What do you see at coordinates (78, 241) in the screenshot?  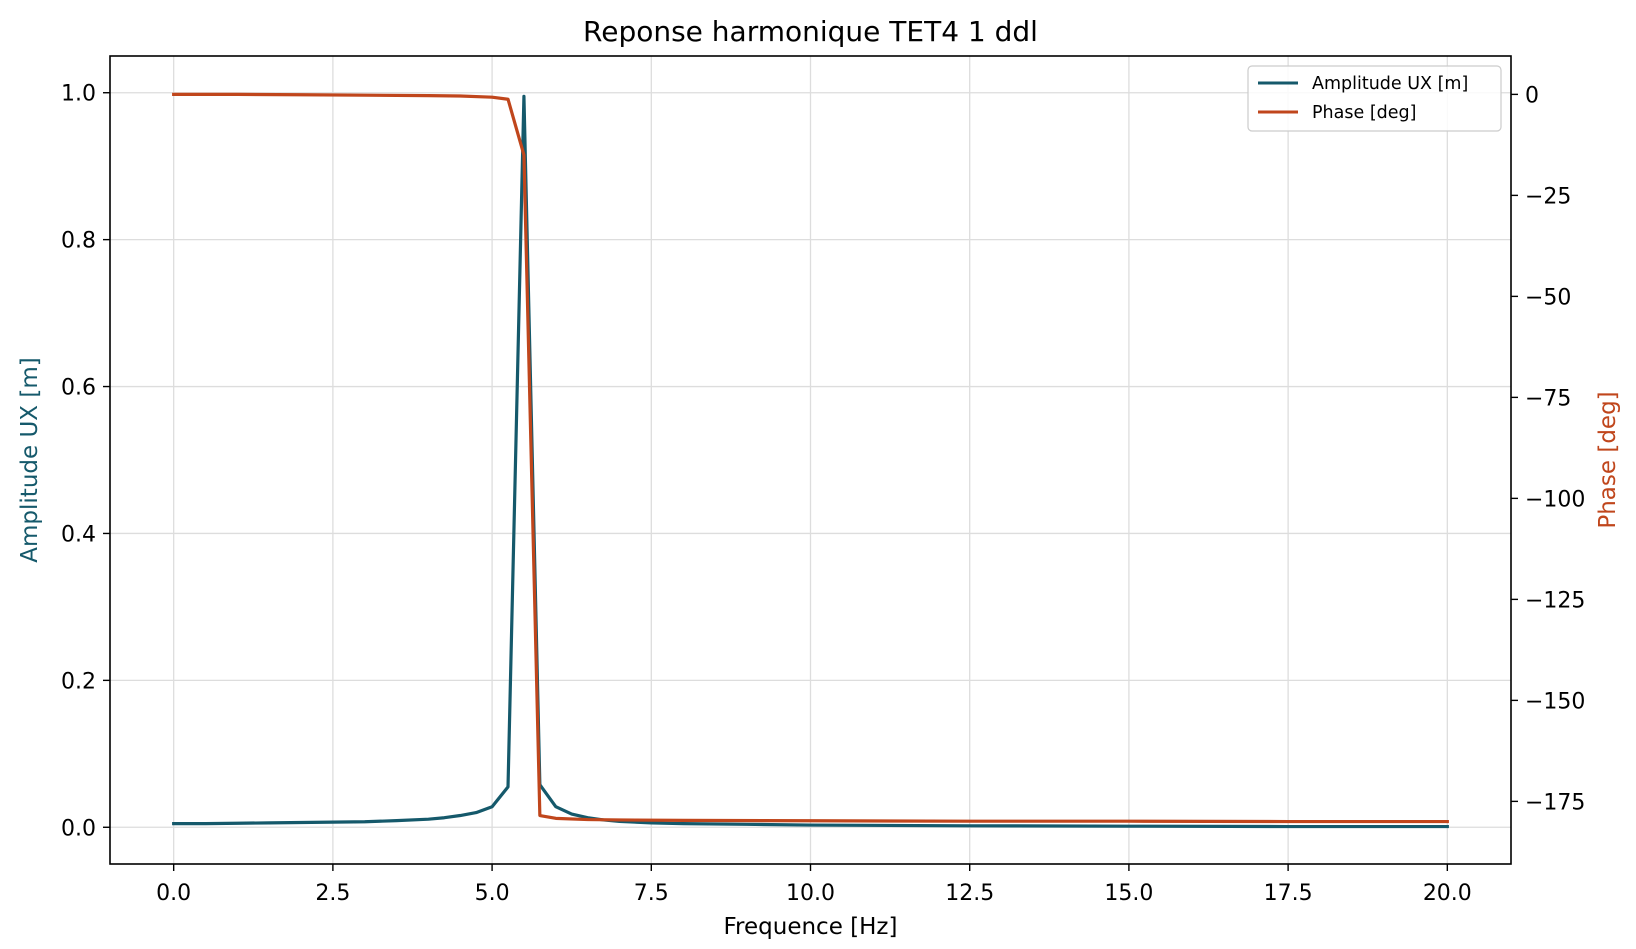 I see `left-y-tick-label: 0.8` at bounding box center [78, 241].